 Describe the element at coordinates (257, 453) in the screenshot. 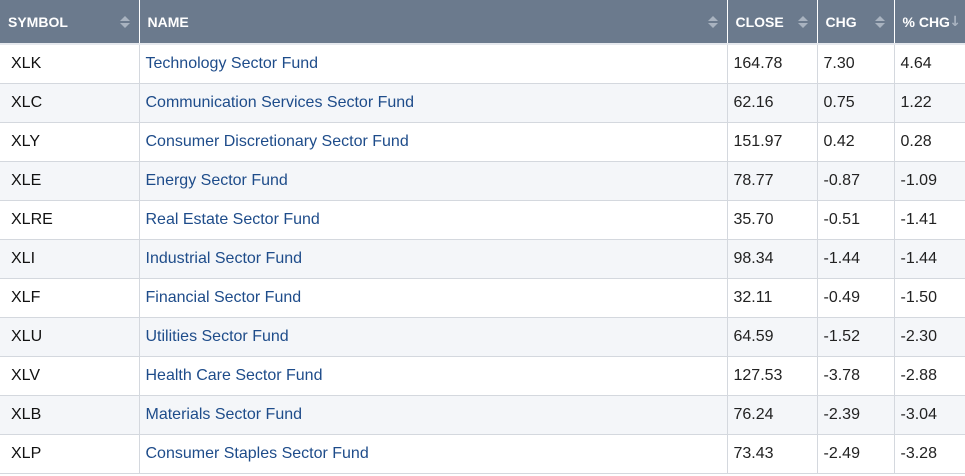

I see `fund-name-link: Consumer Staples Sector Fund` at that location.